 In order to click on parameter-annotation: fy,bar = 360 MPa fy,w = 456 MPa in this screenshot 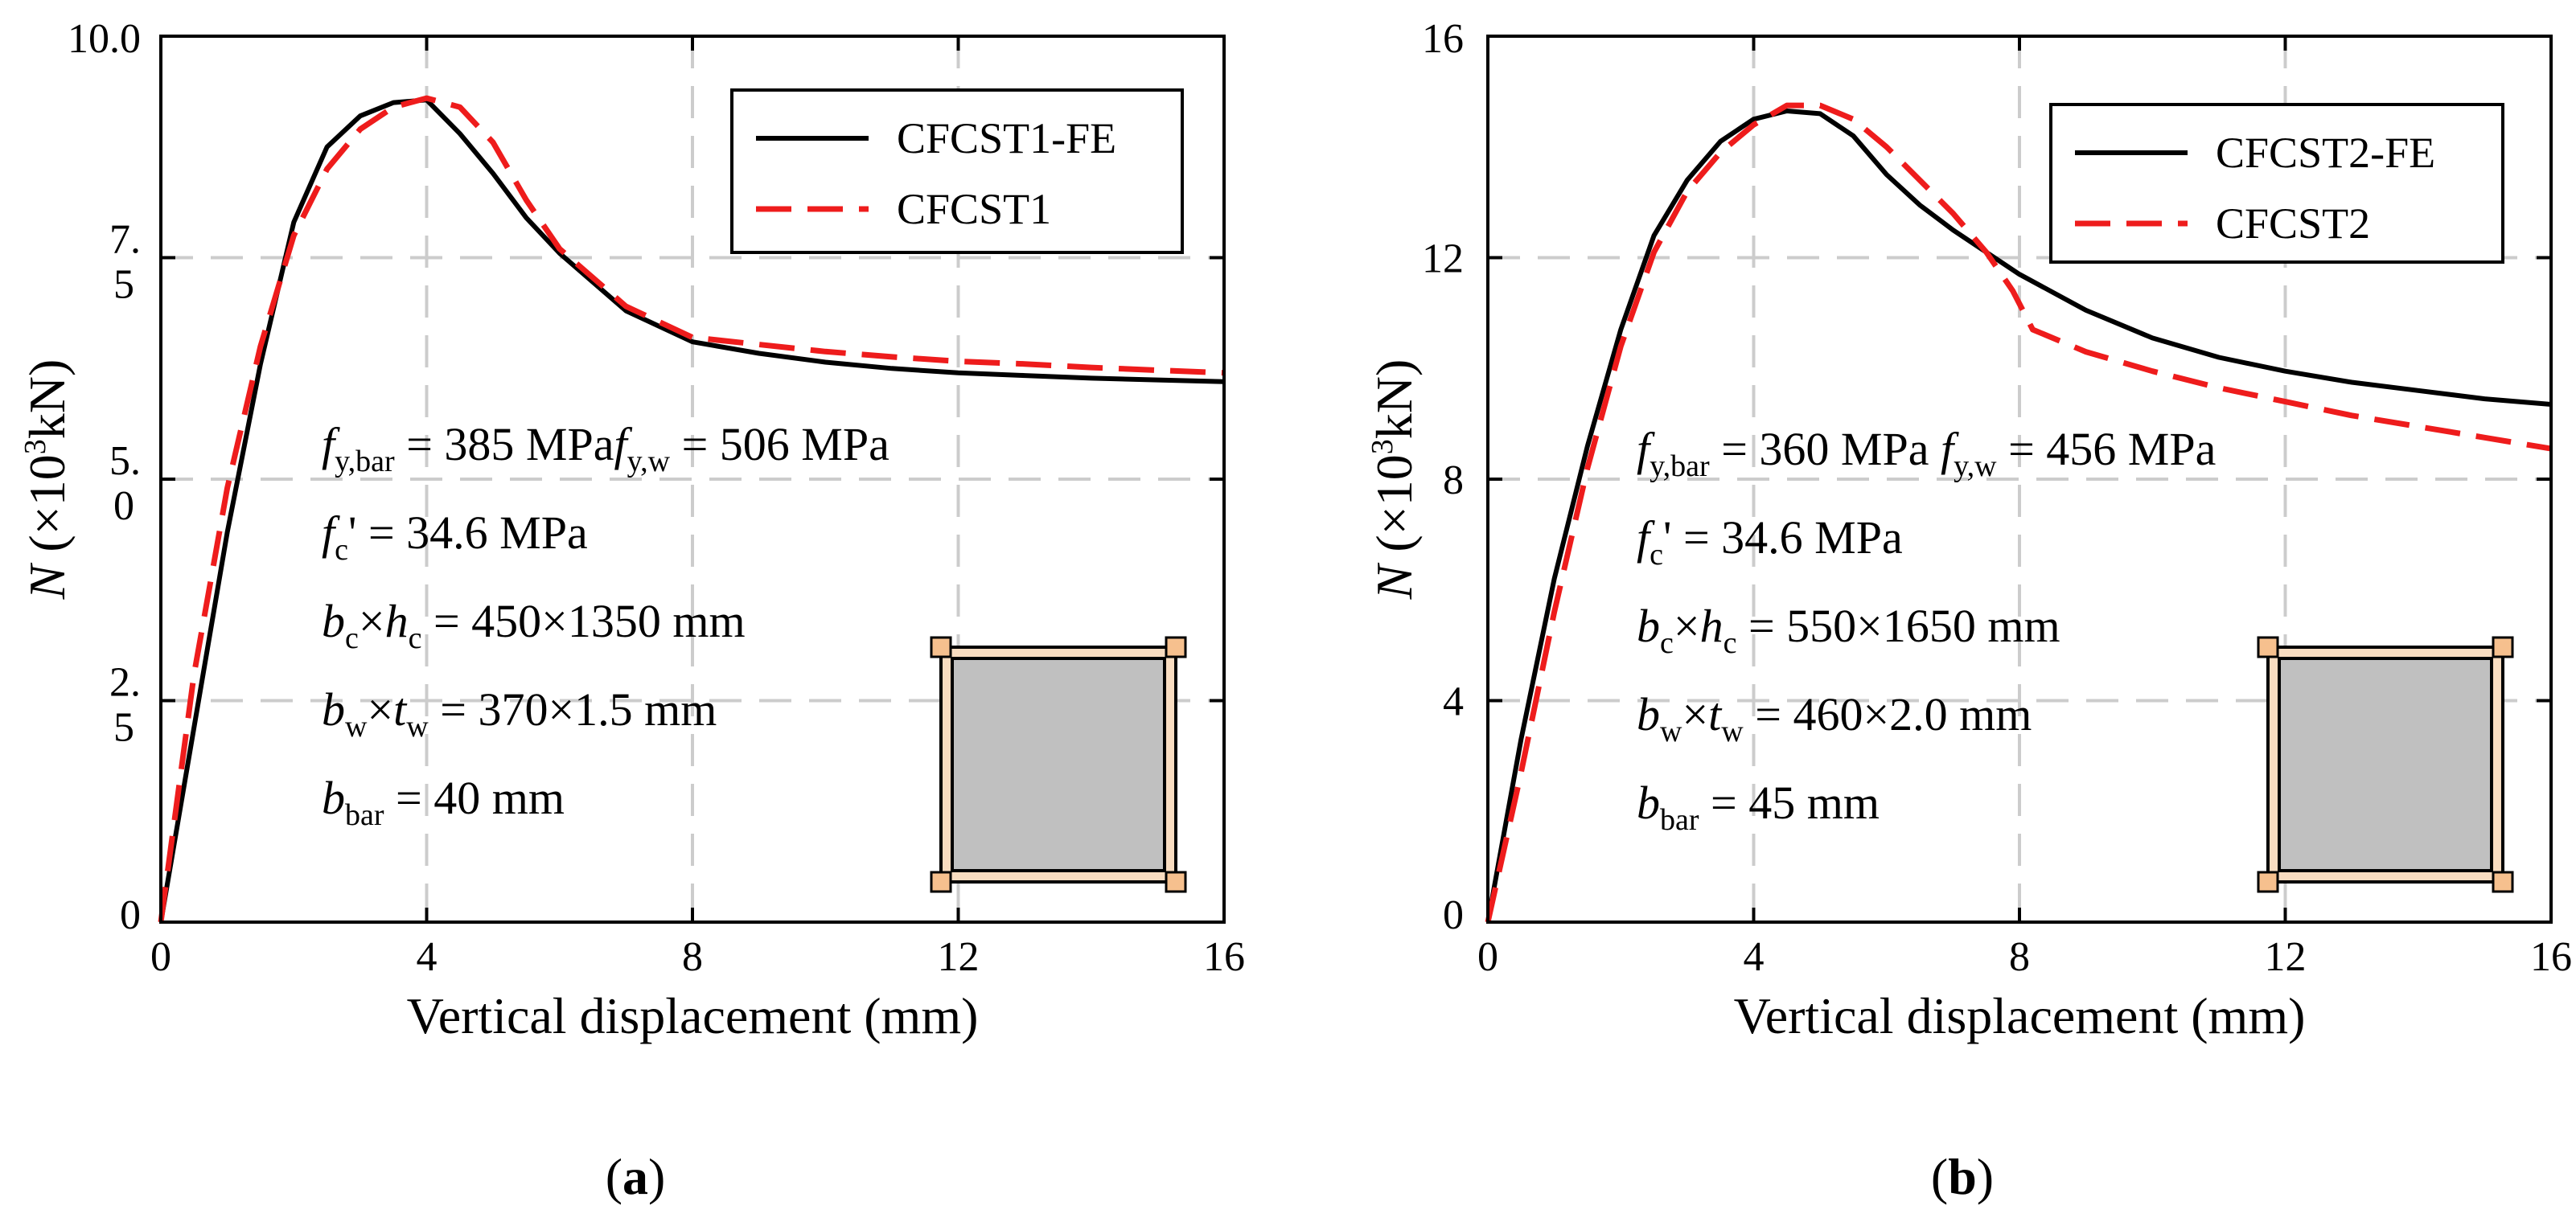, I will do `click(1926, 453)`.